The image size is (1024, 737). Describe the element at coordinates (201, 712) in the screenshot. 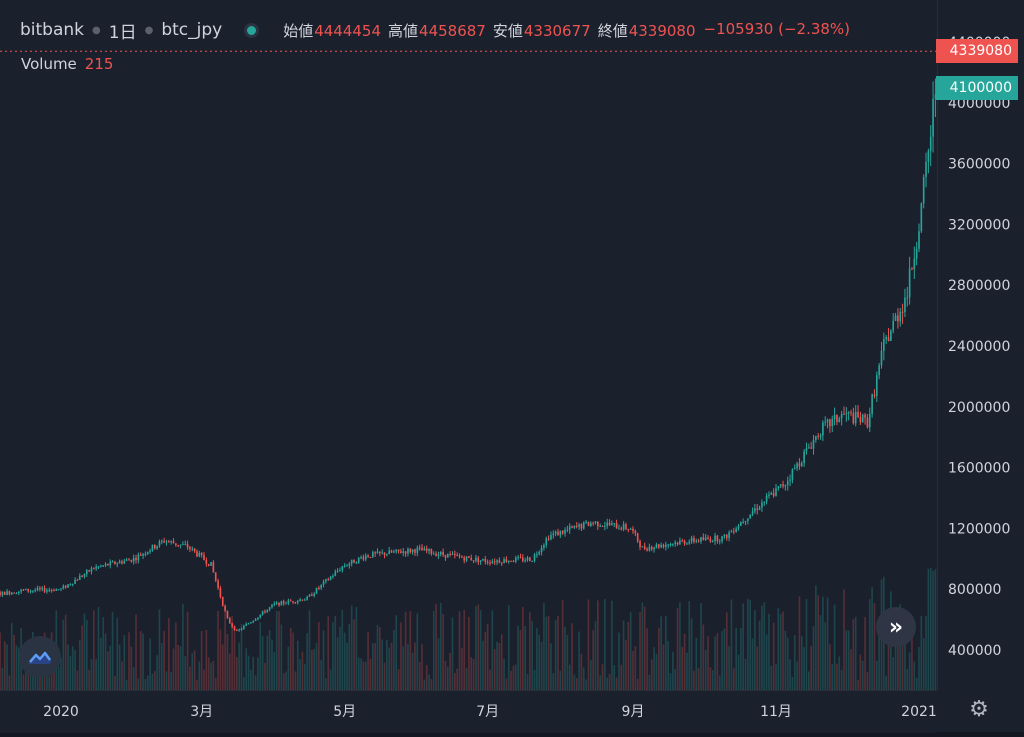

I see `time-tick-label: 3月` at that location.